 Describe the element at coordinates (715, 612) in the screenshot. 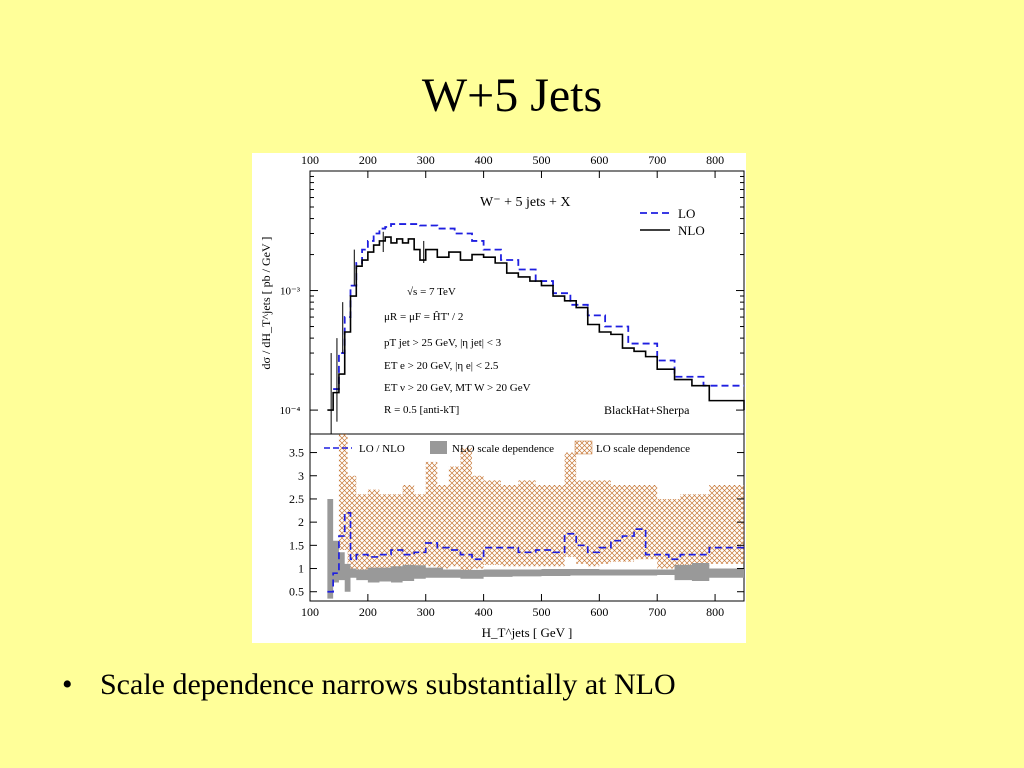

I see `bottom-x-tick-label: 800` at that location.